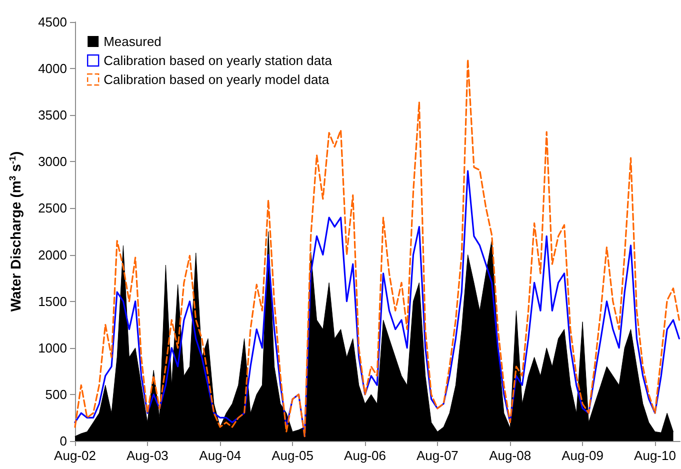 This screenshot has width=681, height=469. Describe the element at coordinates (52, 208) in the screenshot. I see `y-tick-label: 2500` at that location.